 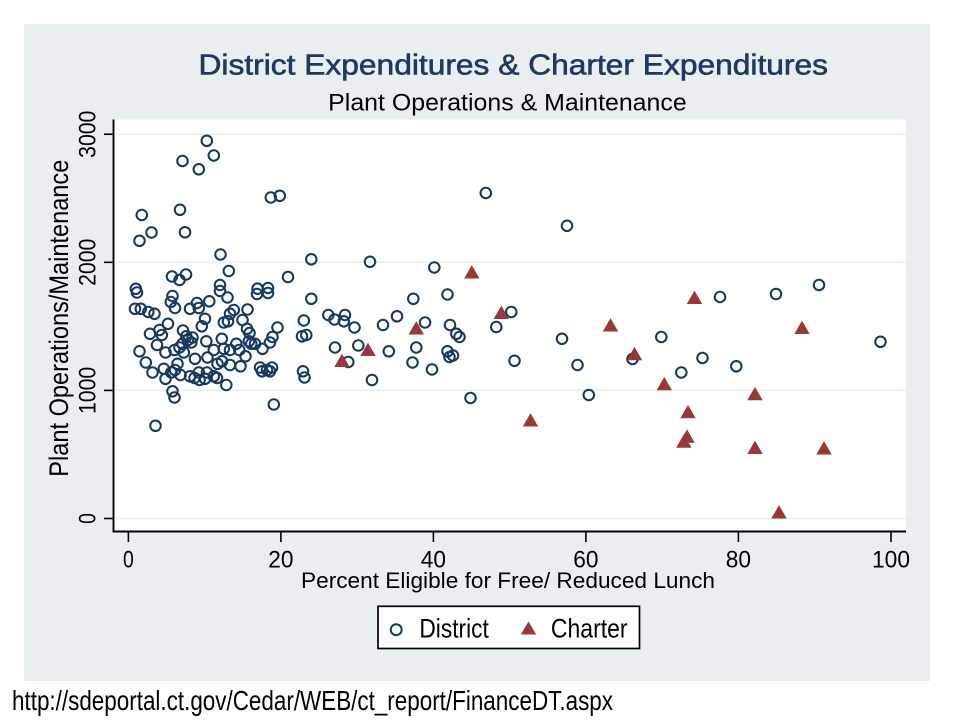 I want to click on svg-text: 60, so click(x=585, y=560).